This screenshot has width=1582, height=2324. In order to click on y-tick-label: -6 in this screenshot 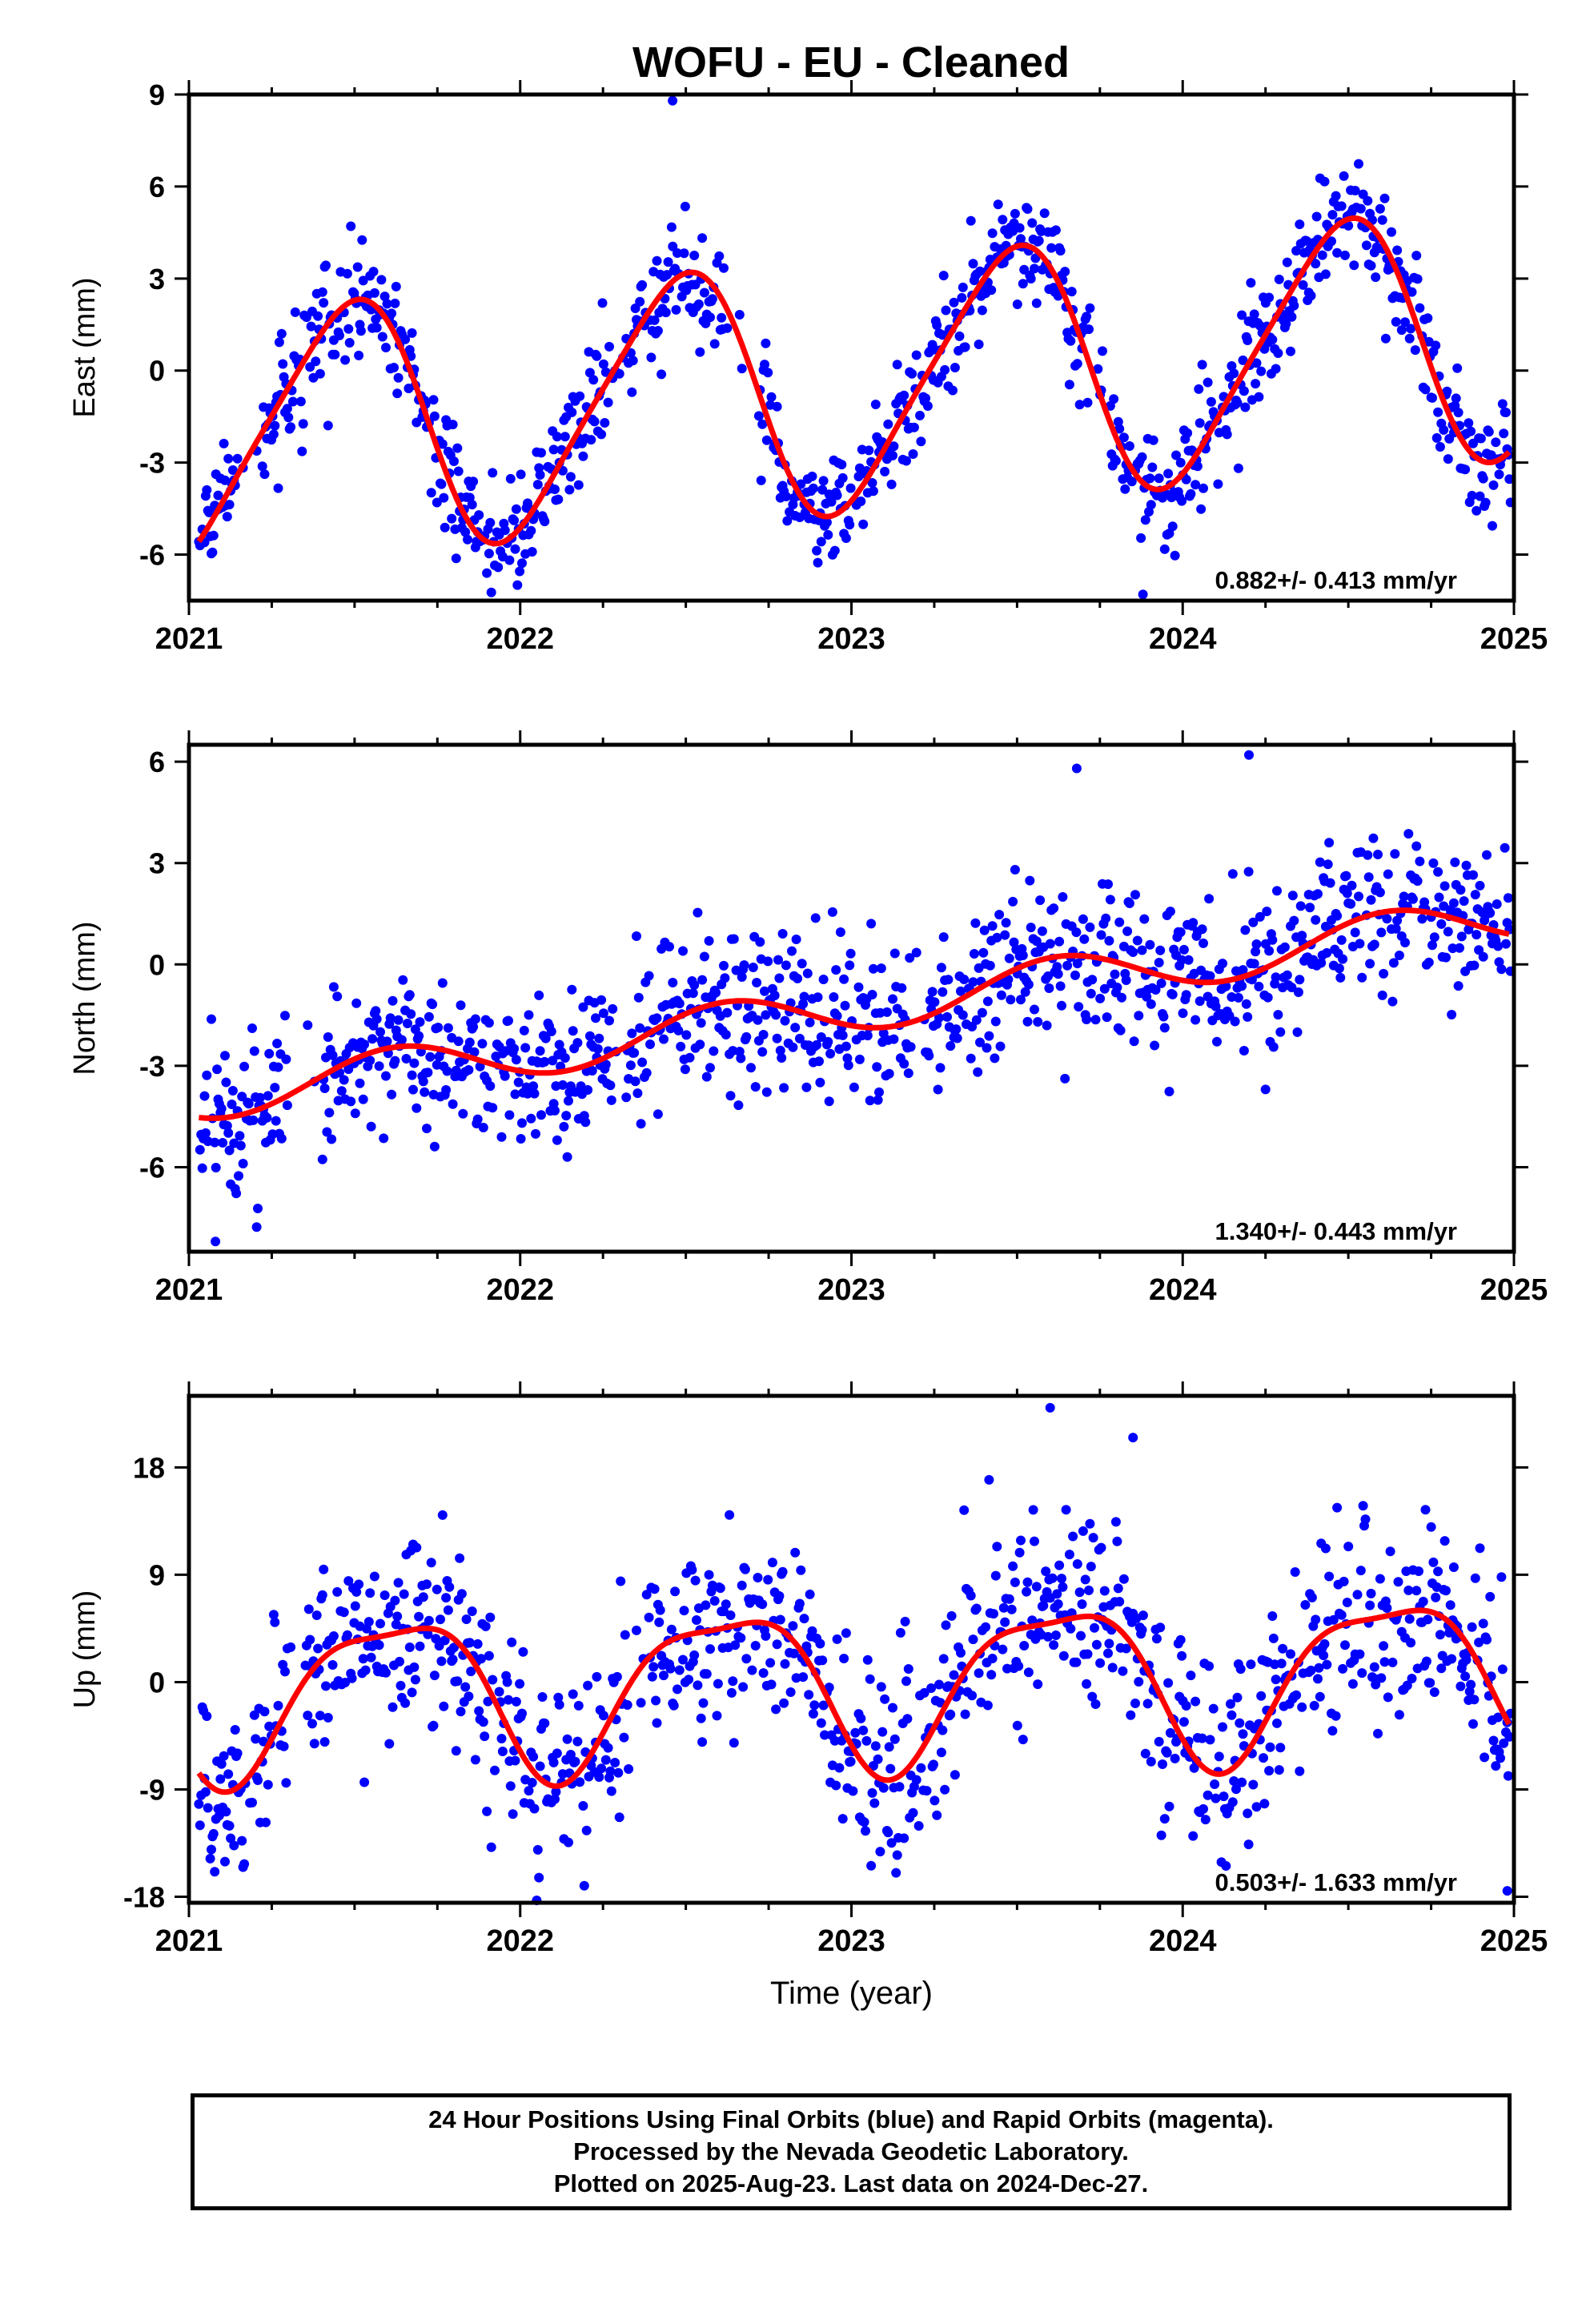, I will do `click(152, 555)`.